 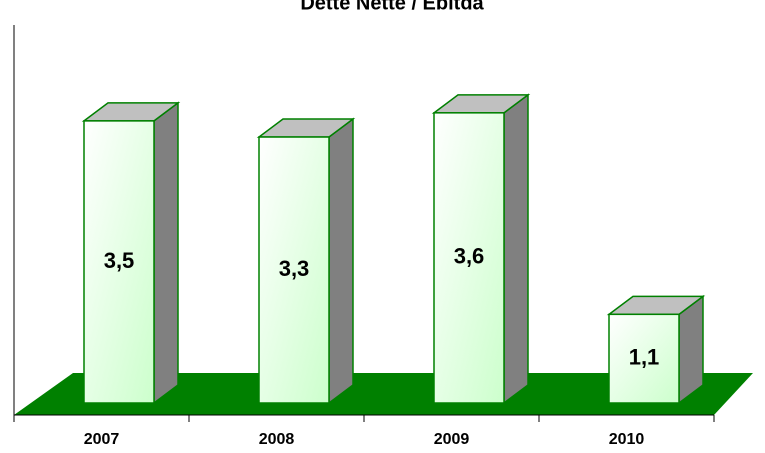 I want to click on data-label: 1,1, so click(x=644, y=356).